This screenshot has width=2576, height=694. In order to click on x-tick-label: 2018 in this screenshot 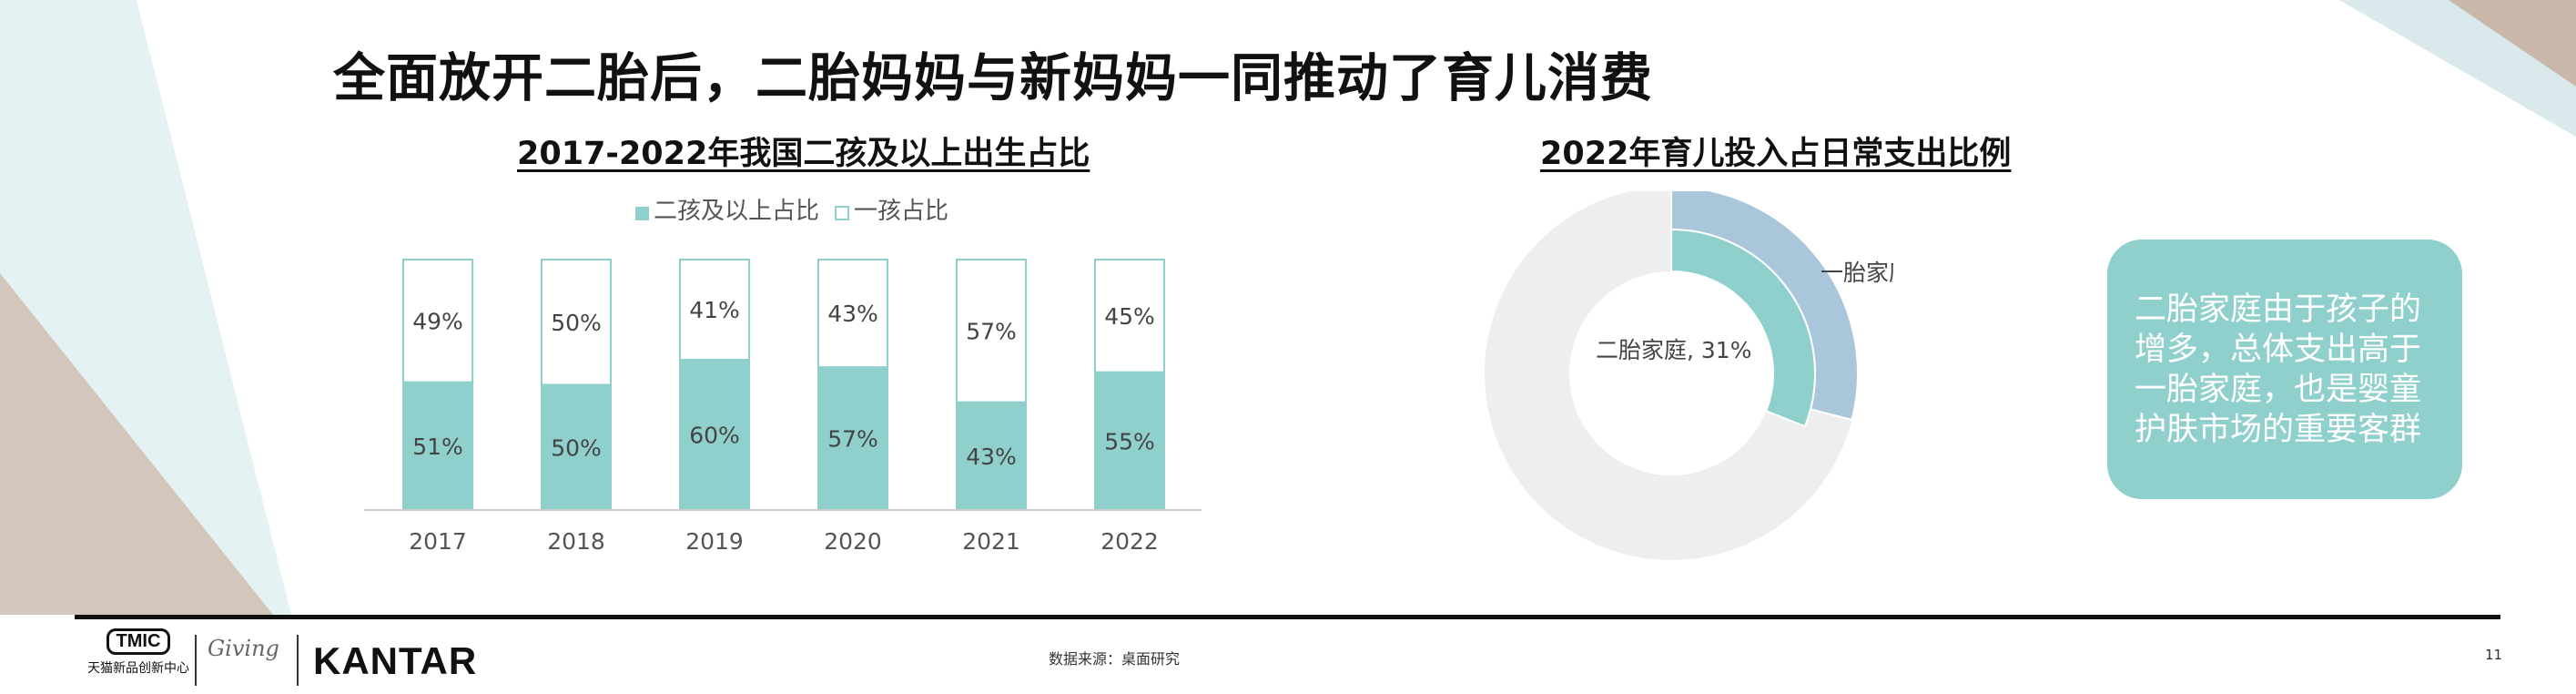, I will do `click(576, 541)`.